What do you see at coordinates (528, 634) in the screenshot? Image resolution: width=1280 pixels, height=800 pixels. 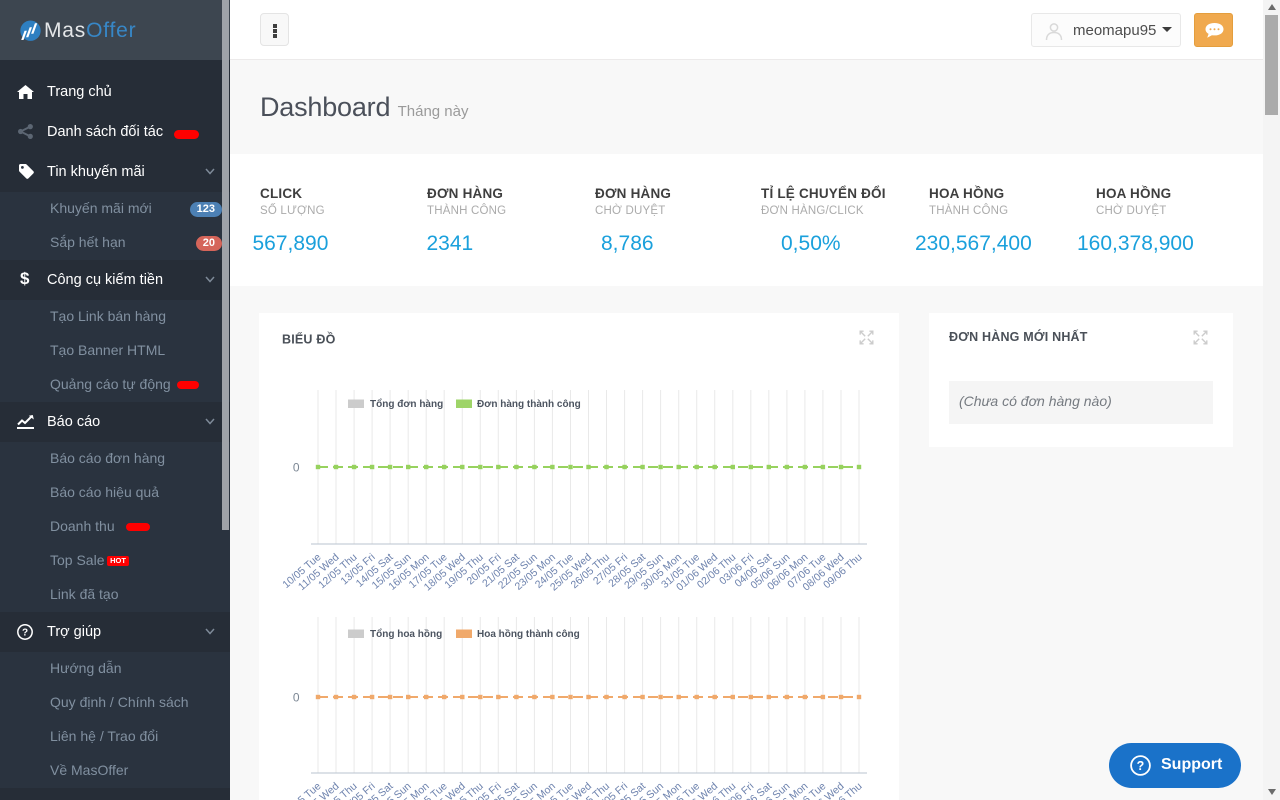 I see `svg-text: Hoa hồng thành công` at bounding box center [528, 634].